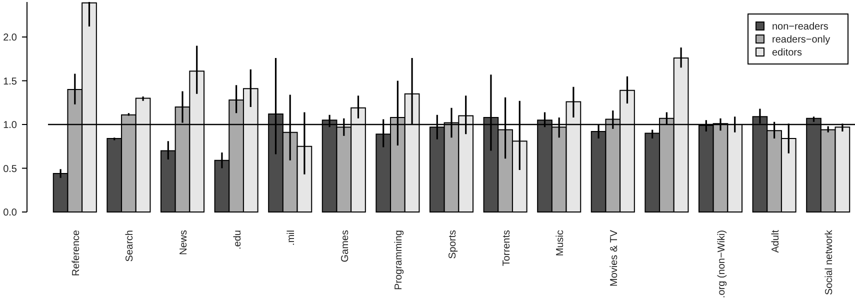 Image resolution: width=855 pixels, height=300 pixels. Describe the element at coordinates (453, 244) in the screenshot. I see `x-tick-label: Sports` at that location.